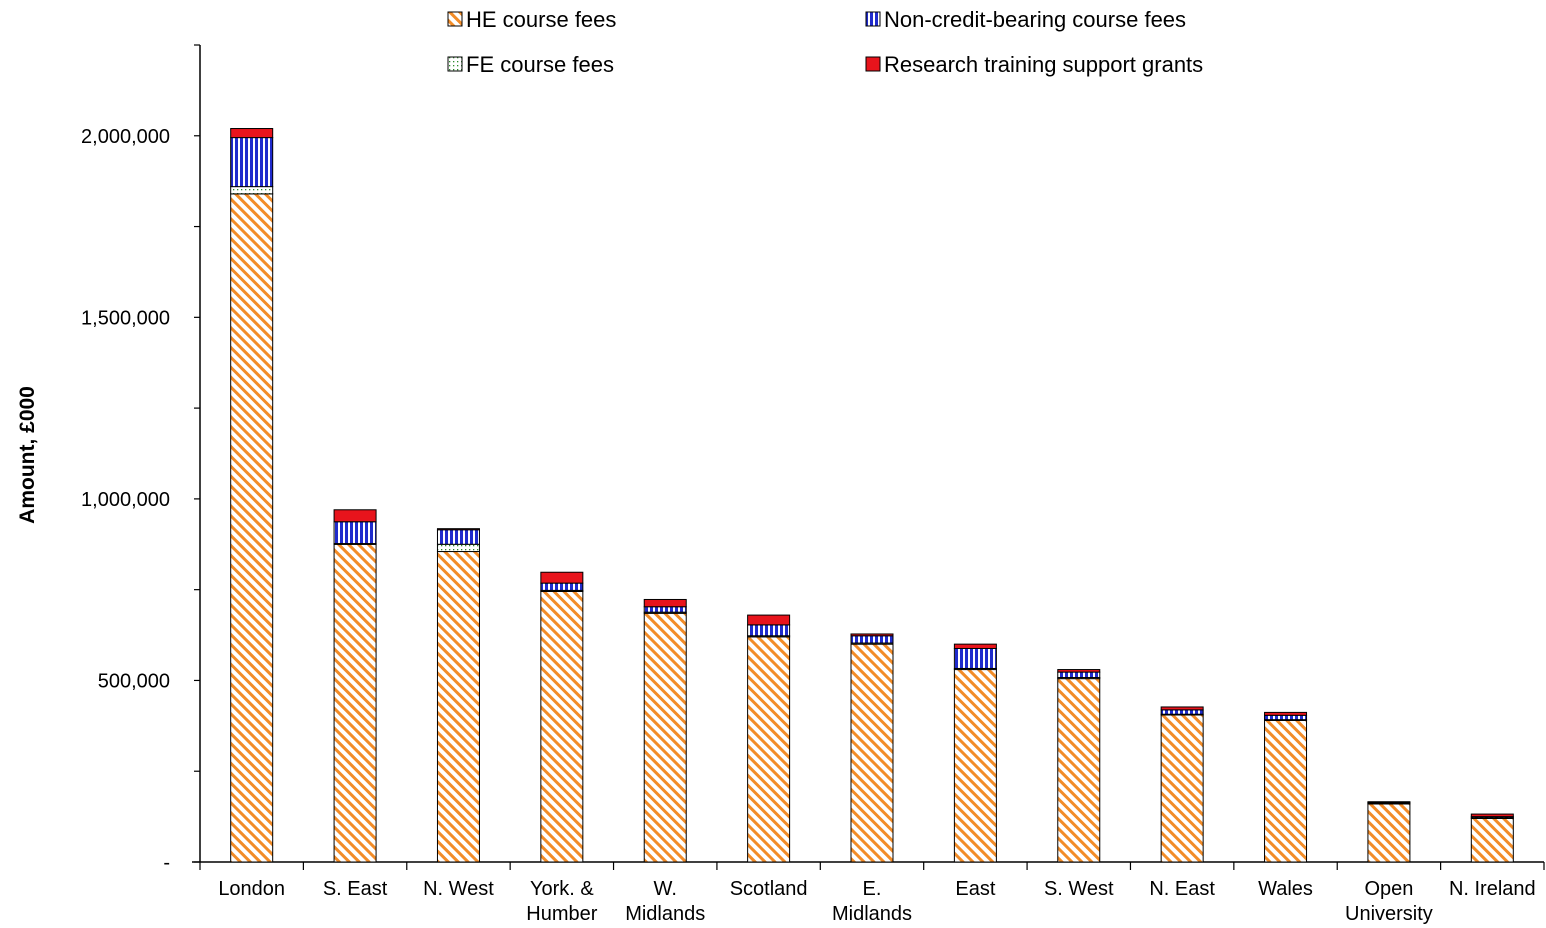 This screenshot has height=928, width=1546. Describe the element at coordinates (1043, 64) in the screenshot. I see `legend-label: Research training support grants` at that location.